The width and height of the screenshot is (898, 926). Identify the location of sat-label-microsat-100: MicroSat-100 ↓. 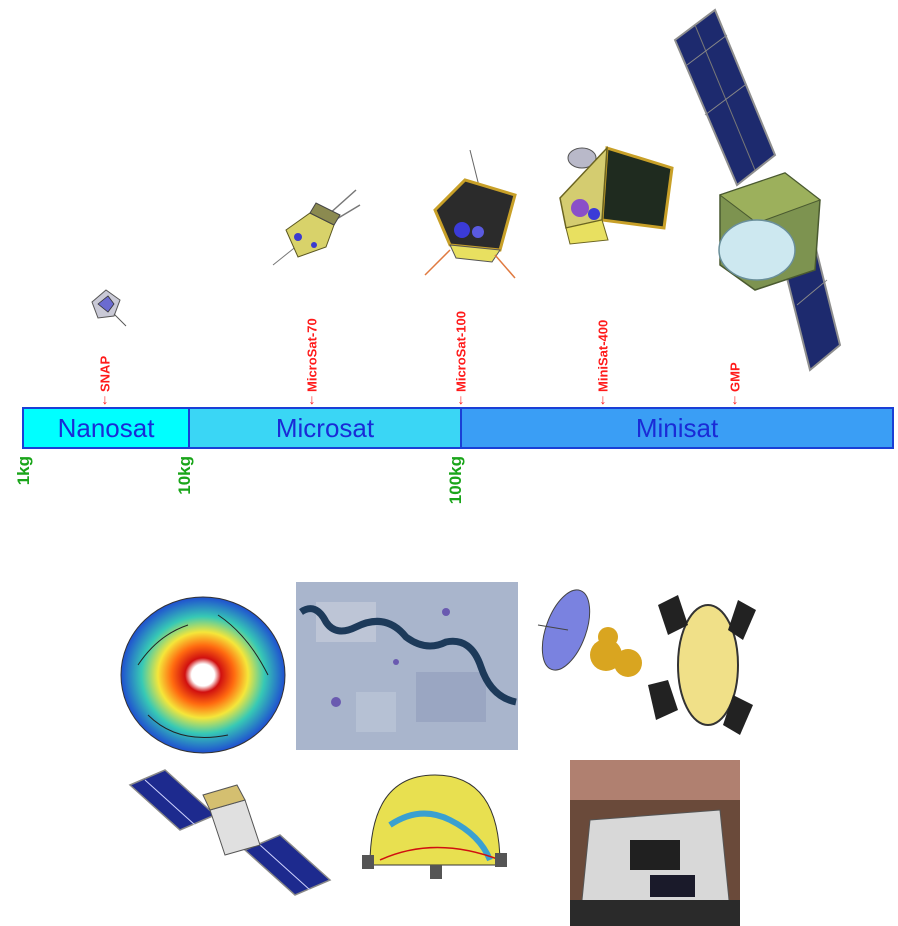
(461, 346).